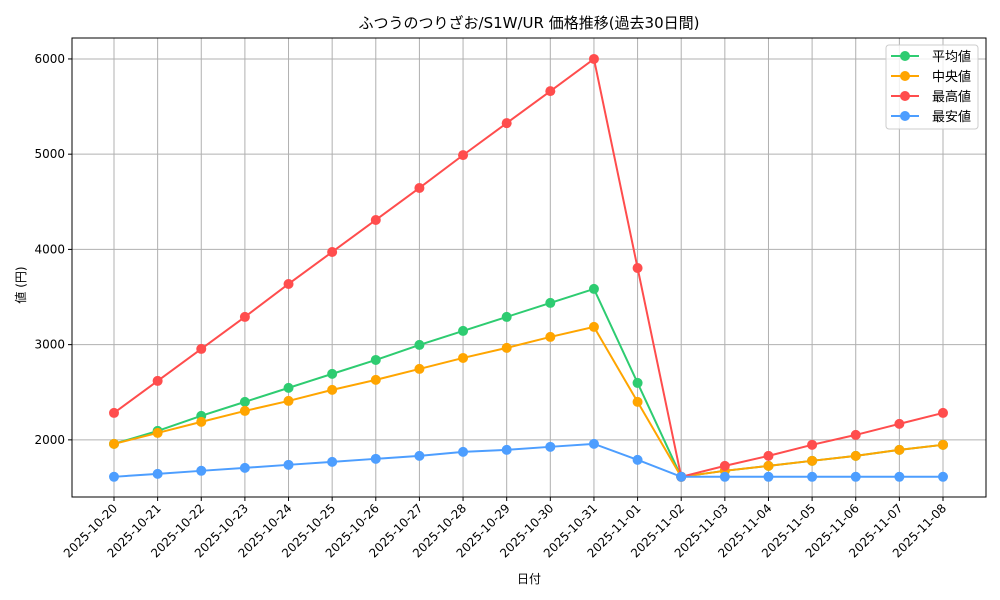 This screenshot has height=600, width=1000. What do you see at coordinates (951, 57) in the screenshot?
I see `legend-label: 平均値` at bounding box center [951, 57].